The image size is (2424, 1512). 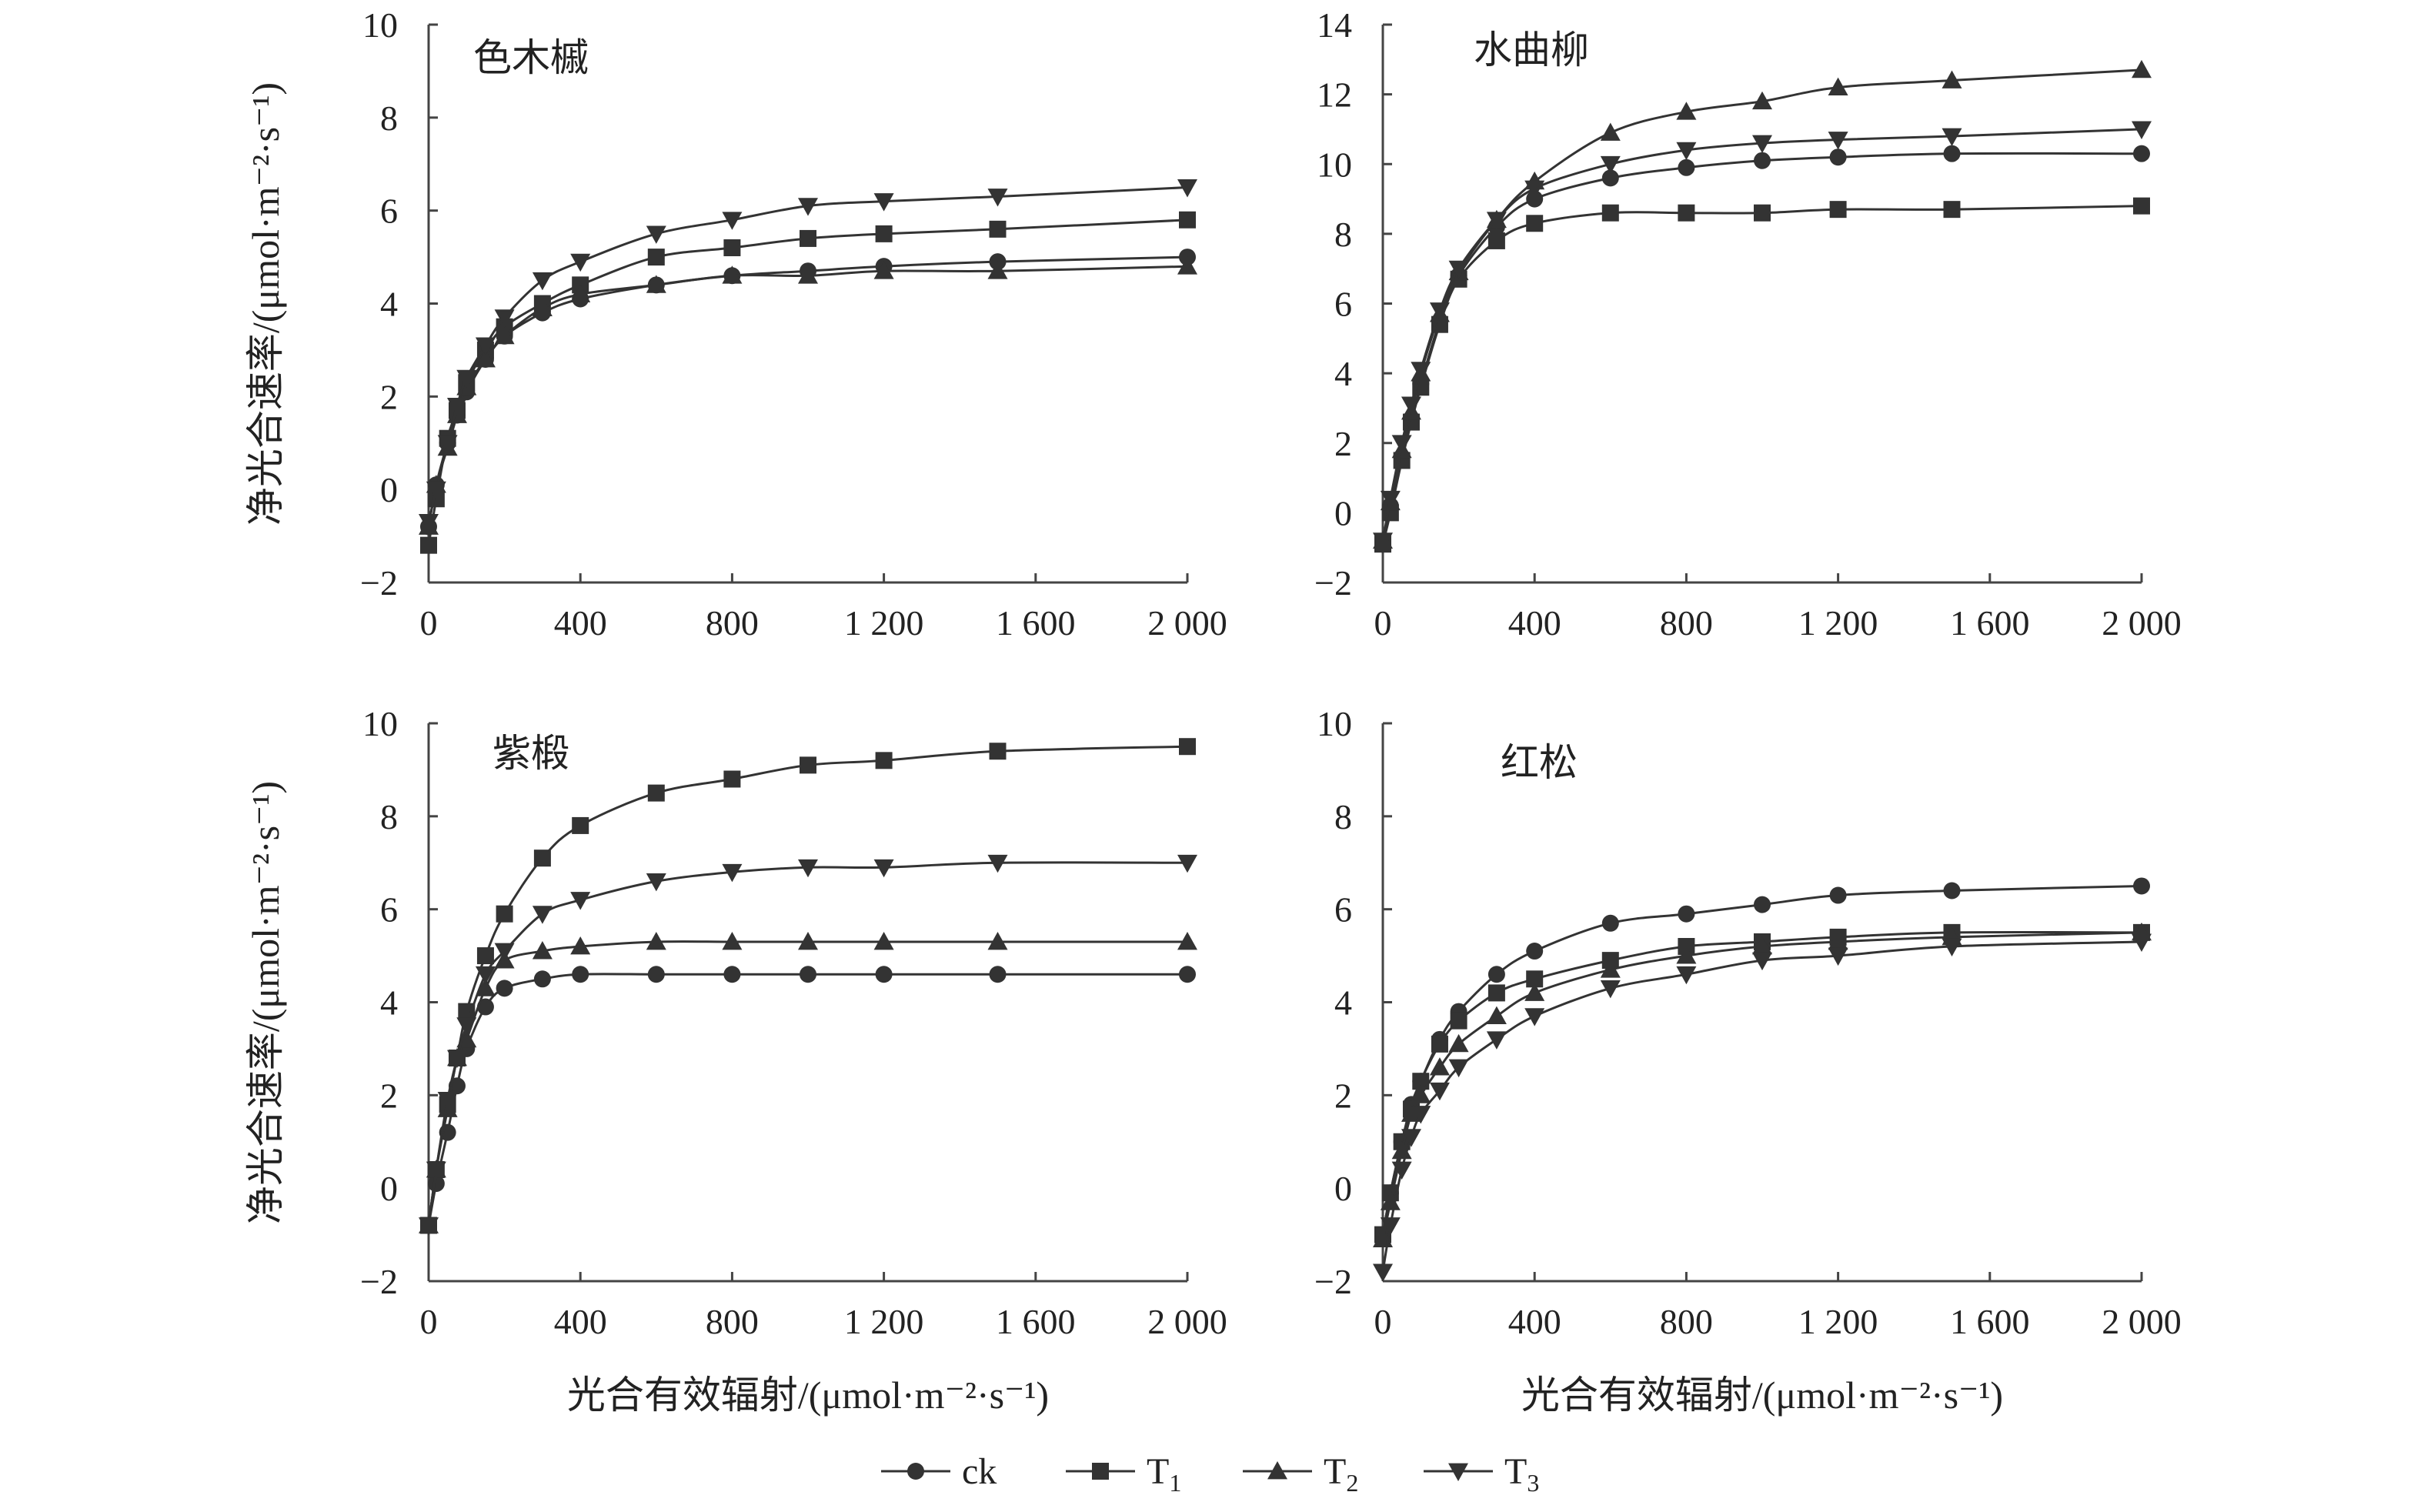 I want to click on y-tick-label: 4, so click(x=389, y=1003).